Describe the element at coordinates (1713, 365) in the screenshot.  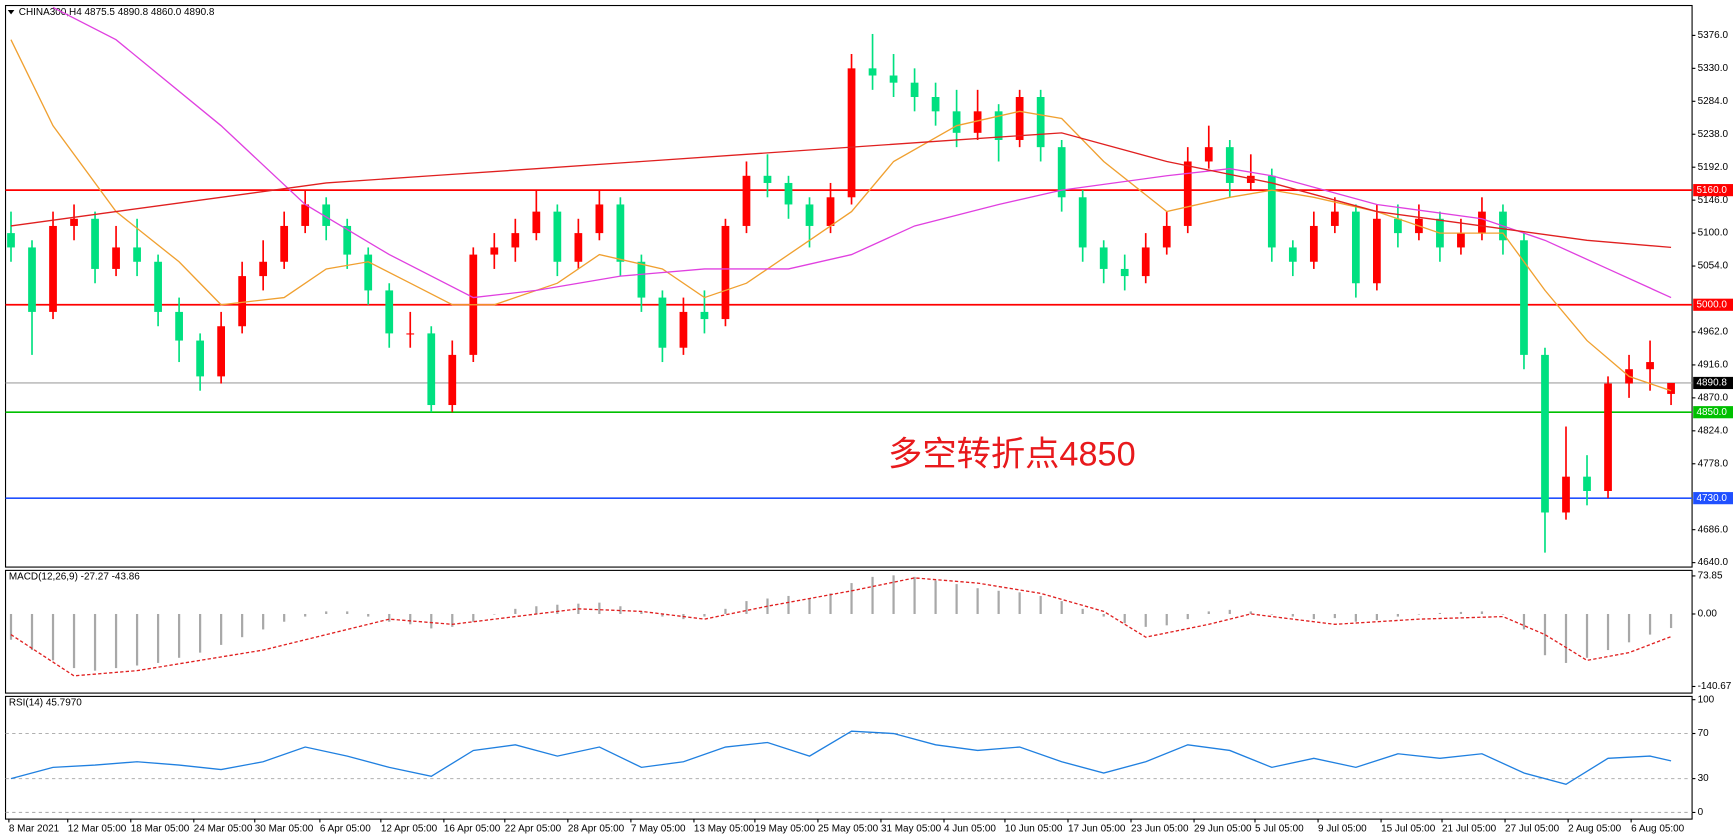
I see `y-tick-label: 4916.0` at that location.